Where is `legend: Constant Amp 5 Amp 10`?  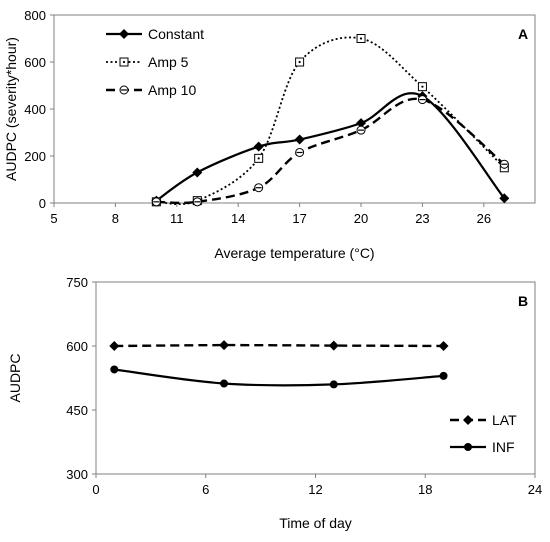
legend: Constant Amp 5 Amp 10 is located at coordinates (155, 62).